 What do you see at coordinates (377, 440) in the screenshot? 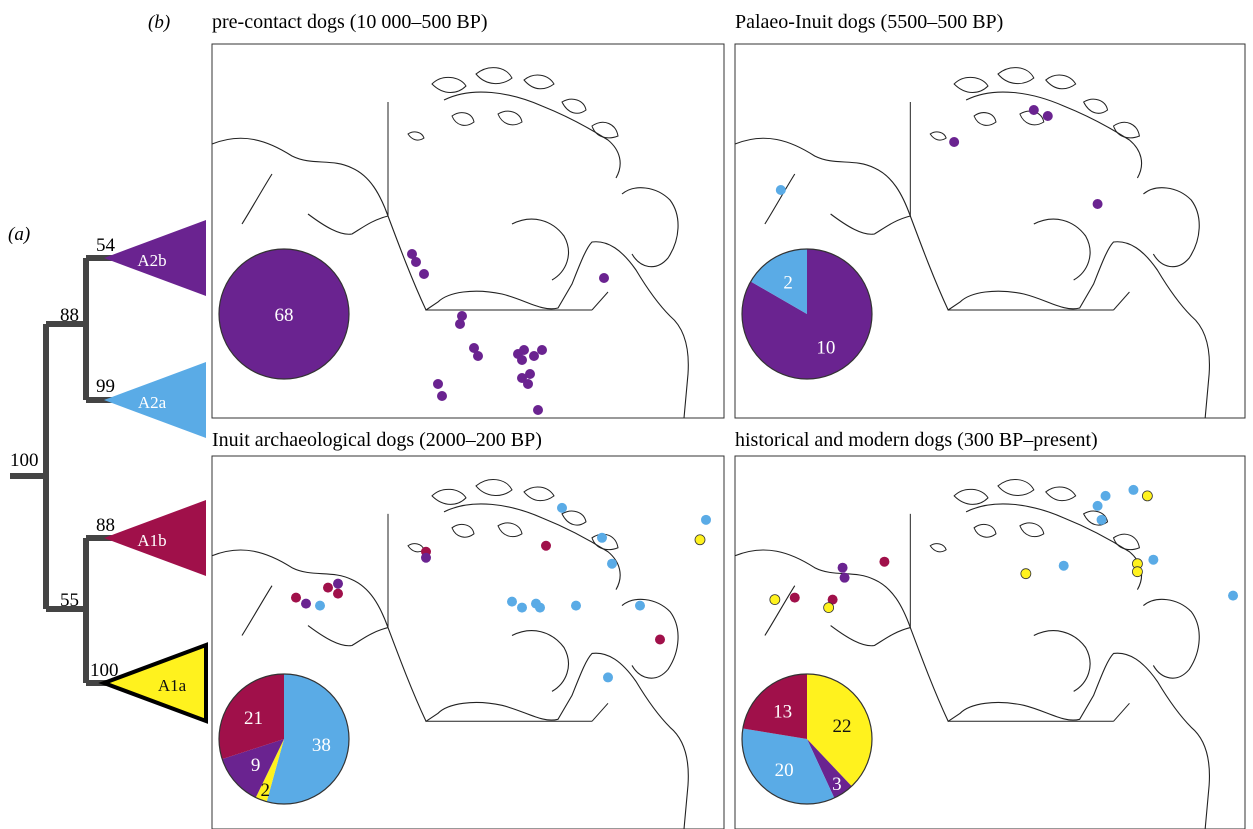
I see `panel-3-title: Inuit archaeological dogs (2000–200 BP)` at bounding box center [377, 440].